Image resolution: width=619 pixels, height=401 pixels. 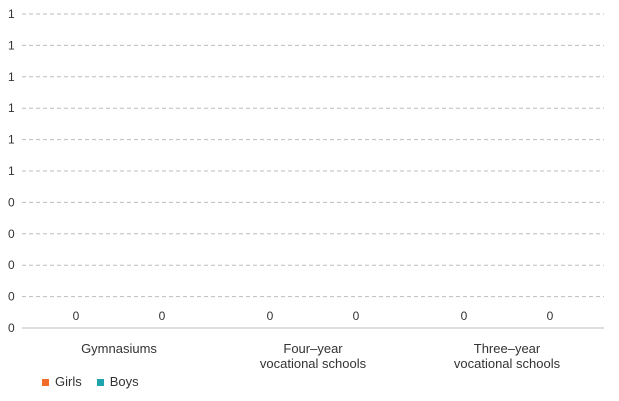 What do you see at coordinates (68, 381) in the screenshot?
I see `legend-label-girls: Girls` at bounding box center [68, 381].